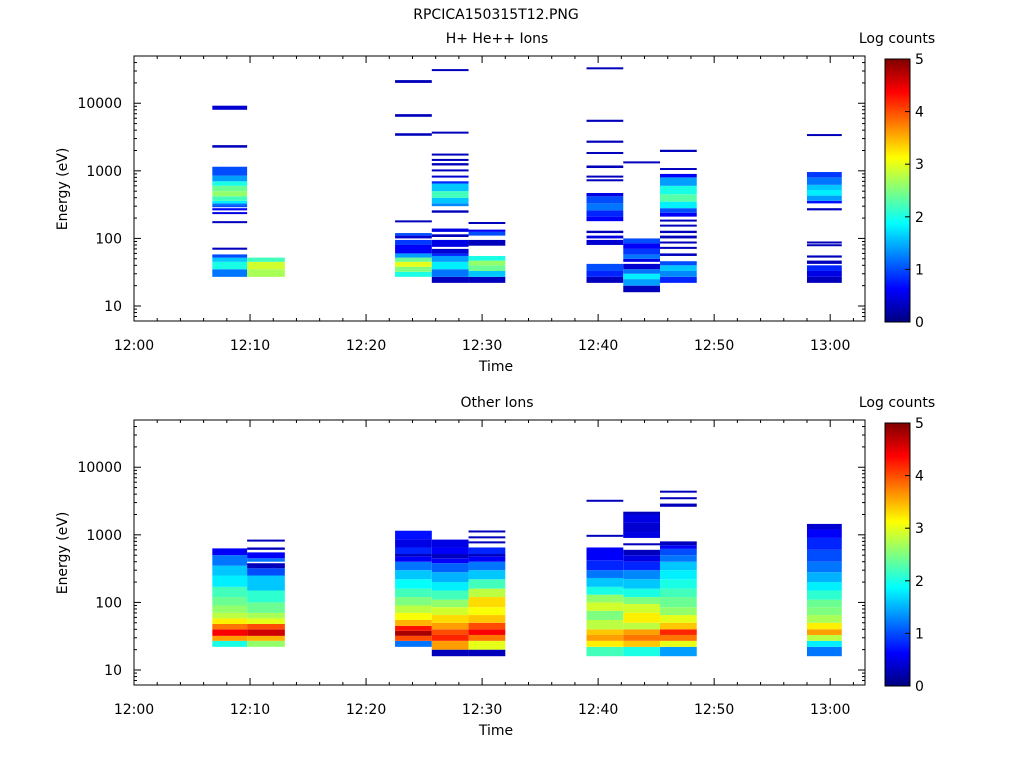  I want to click on x-tick-label: 12:30, so click(482, 710).